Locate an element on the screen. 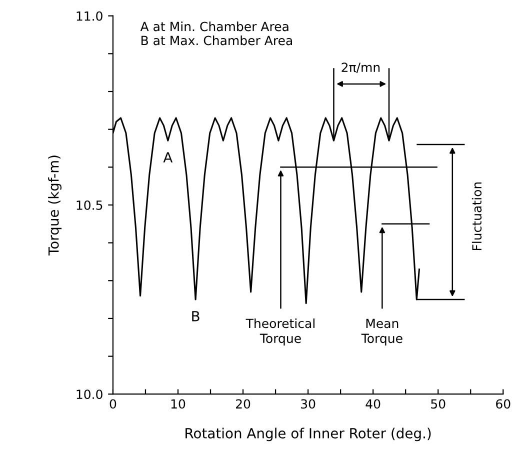 This screenshot has height=453, width=523. x-tick-label: 30 is located at coordinates (308, 404).